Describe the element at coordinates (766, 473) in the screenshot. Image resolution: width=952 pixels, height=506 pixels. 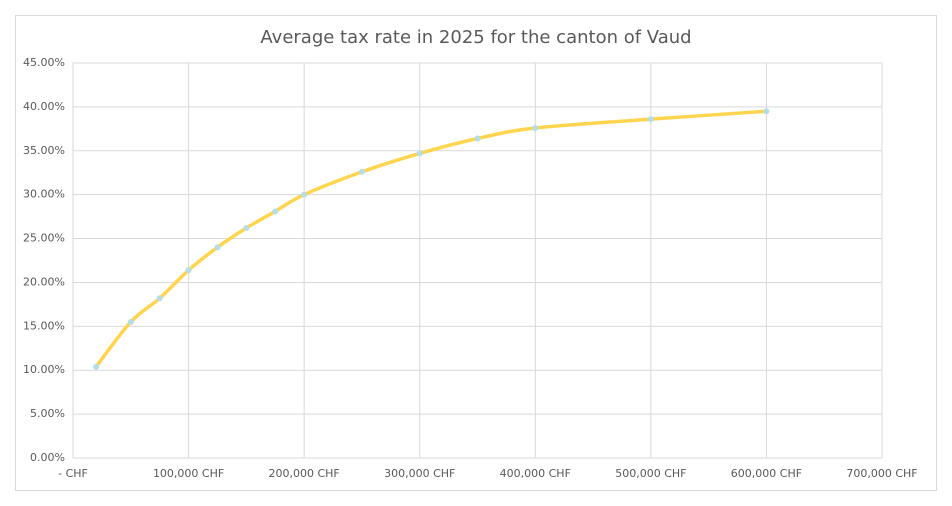
I see `x-tick-label: 600,000 CHF` at that location.